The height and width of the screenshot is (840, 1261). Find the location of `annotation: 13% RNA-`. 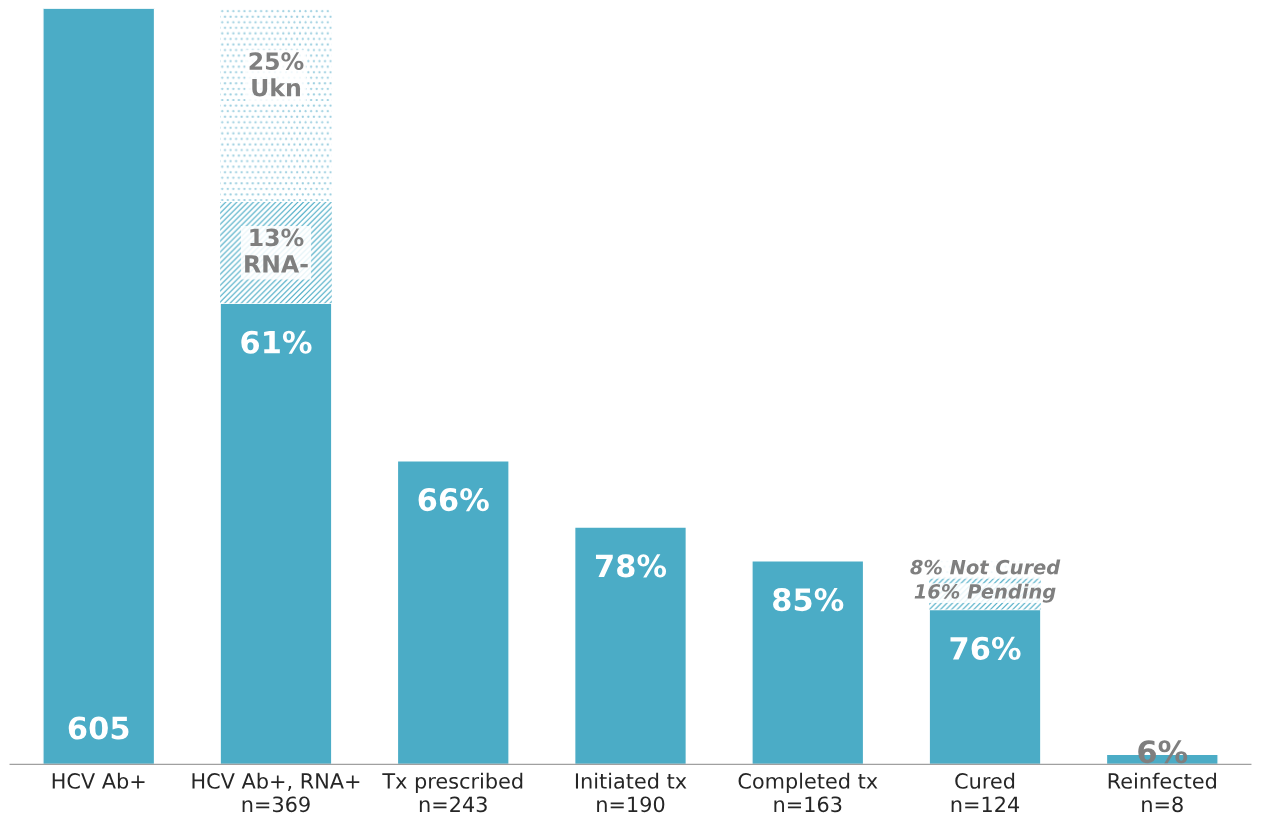

annotation: 13% RNA- is located at coordinates (276, 250).